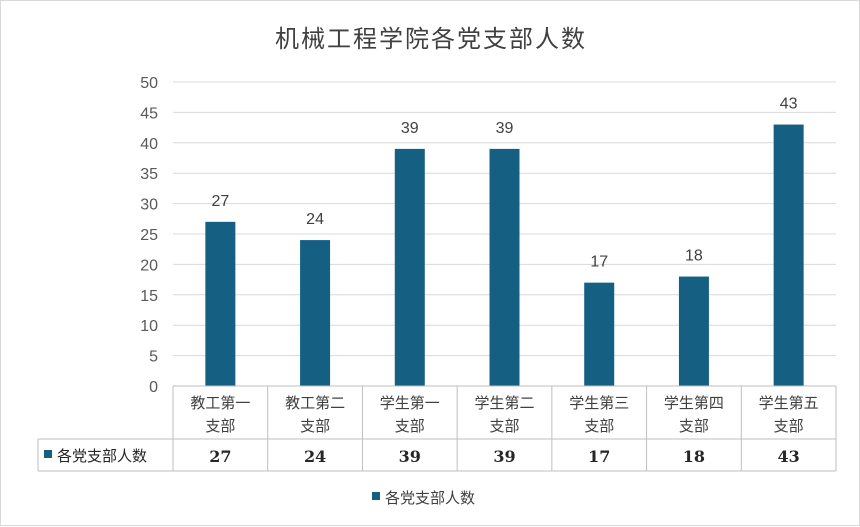 The height and width of the screenshot is (527, 860). What do you see at coordinates (102, 456) in the screenshot?
I see `table-series-name: 各党支部人数` at bounding box center [102, 456].